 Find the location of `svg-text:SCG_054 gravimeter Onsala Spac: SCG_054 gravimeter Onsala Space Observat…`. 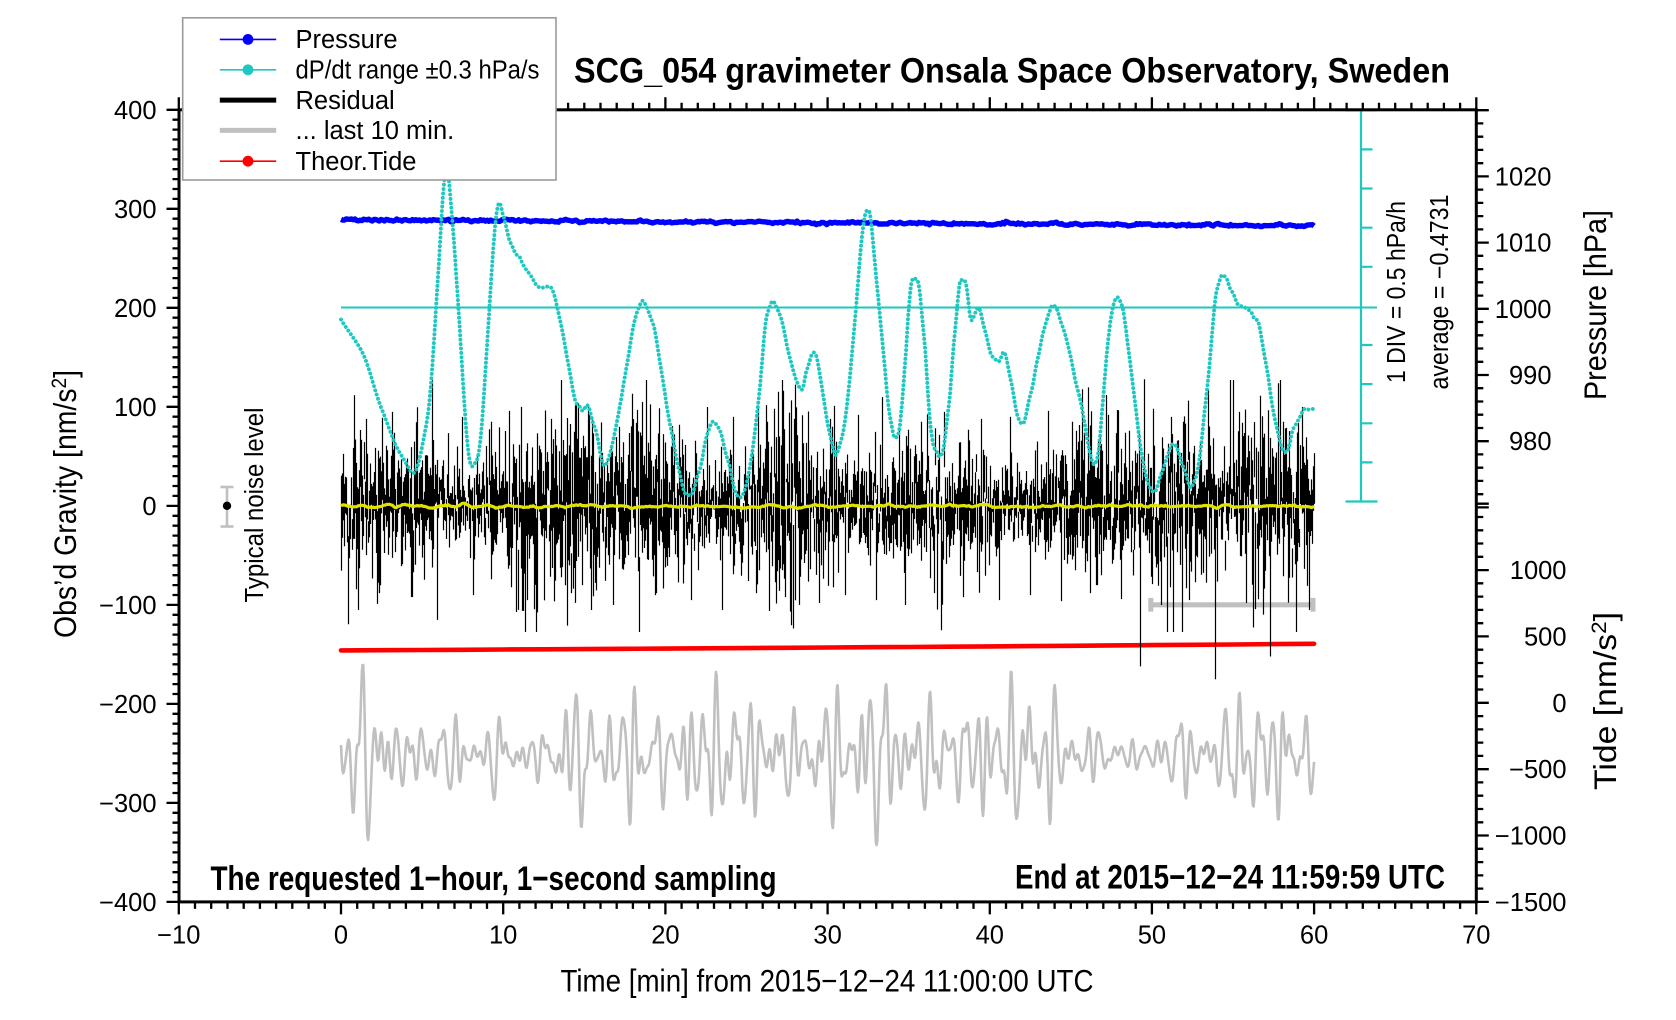

svg-text:SCG_054 gravimeter Onsala Spac: SCG_054 gravimeter Onsala Space Observat… is located at coordinates (1012, 71).